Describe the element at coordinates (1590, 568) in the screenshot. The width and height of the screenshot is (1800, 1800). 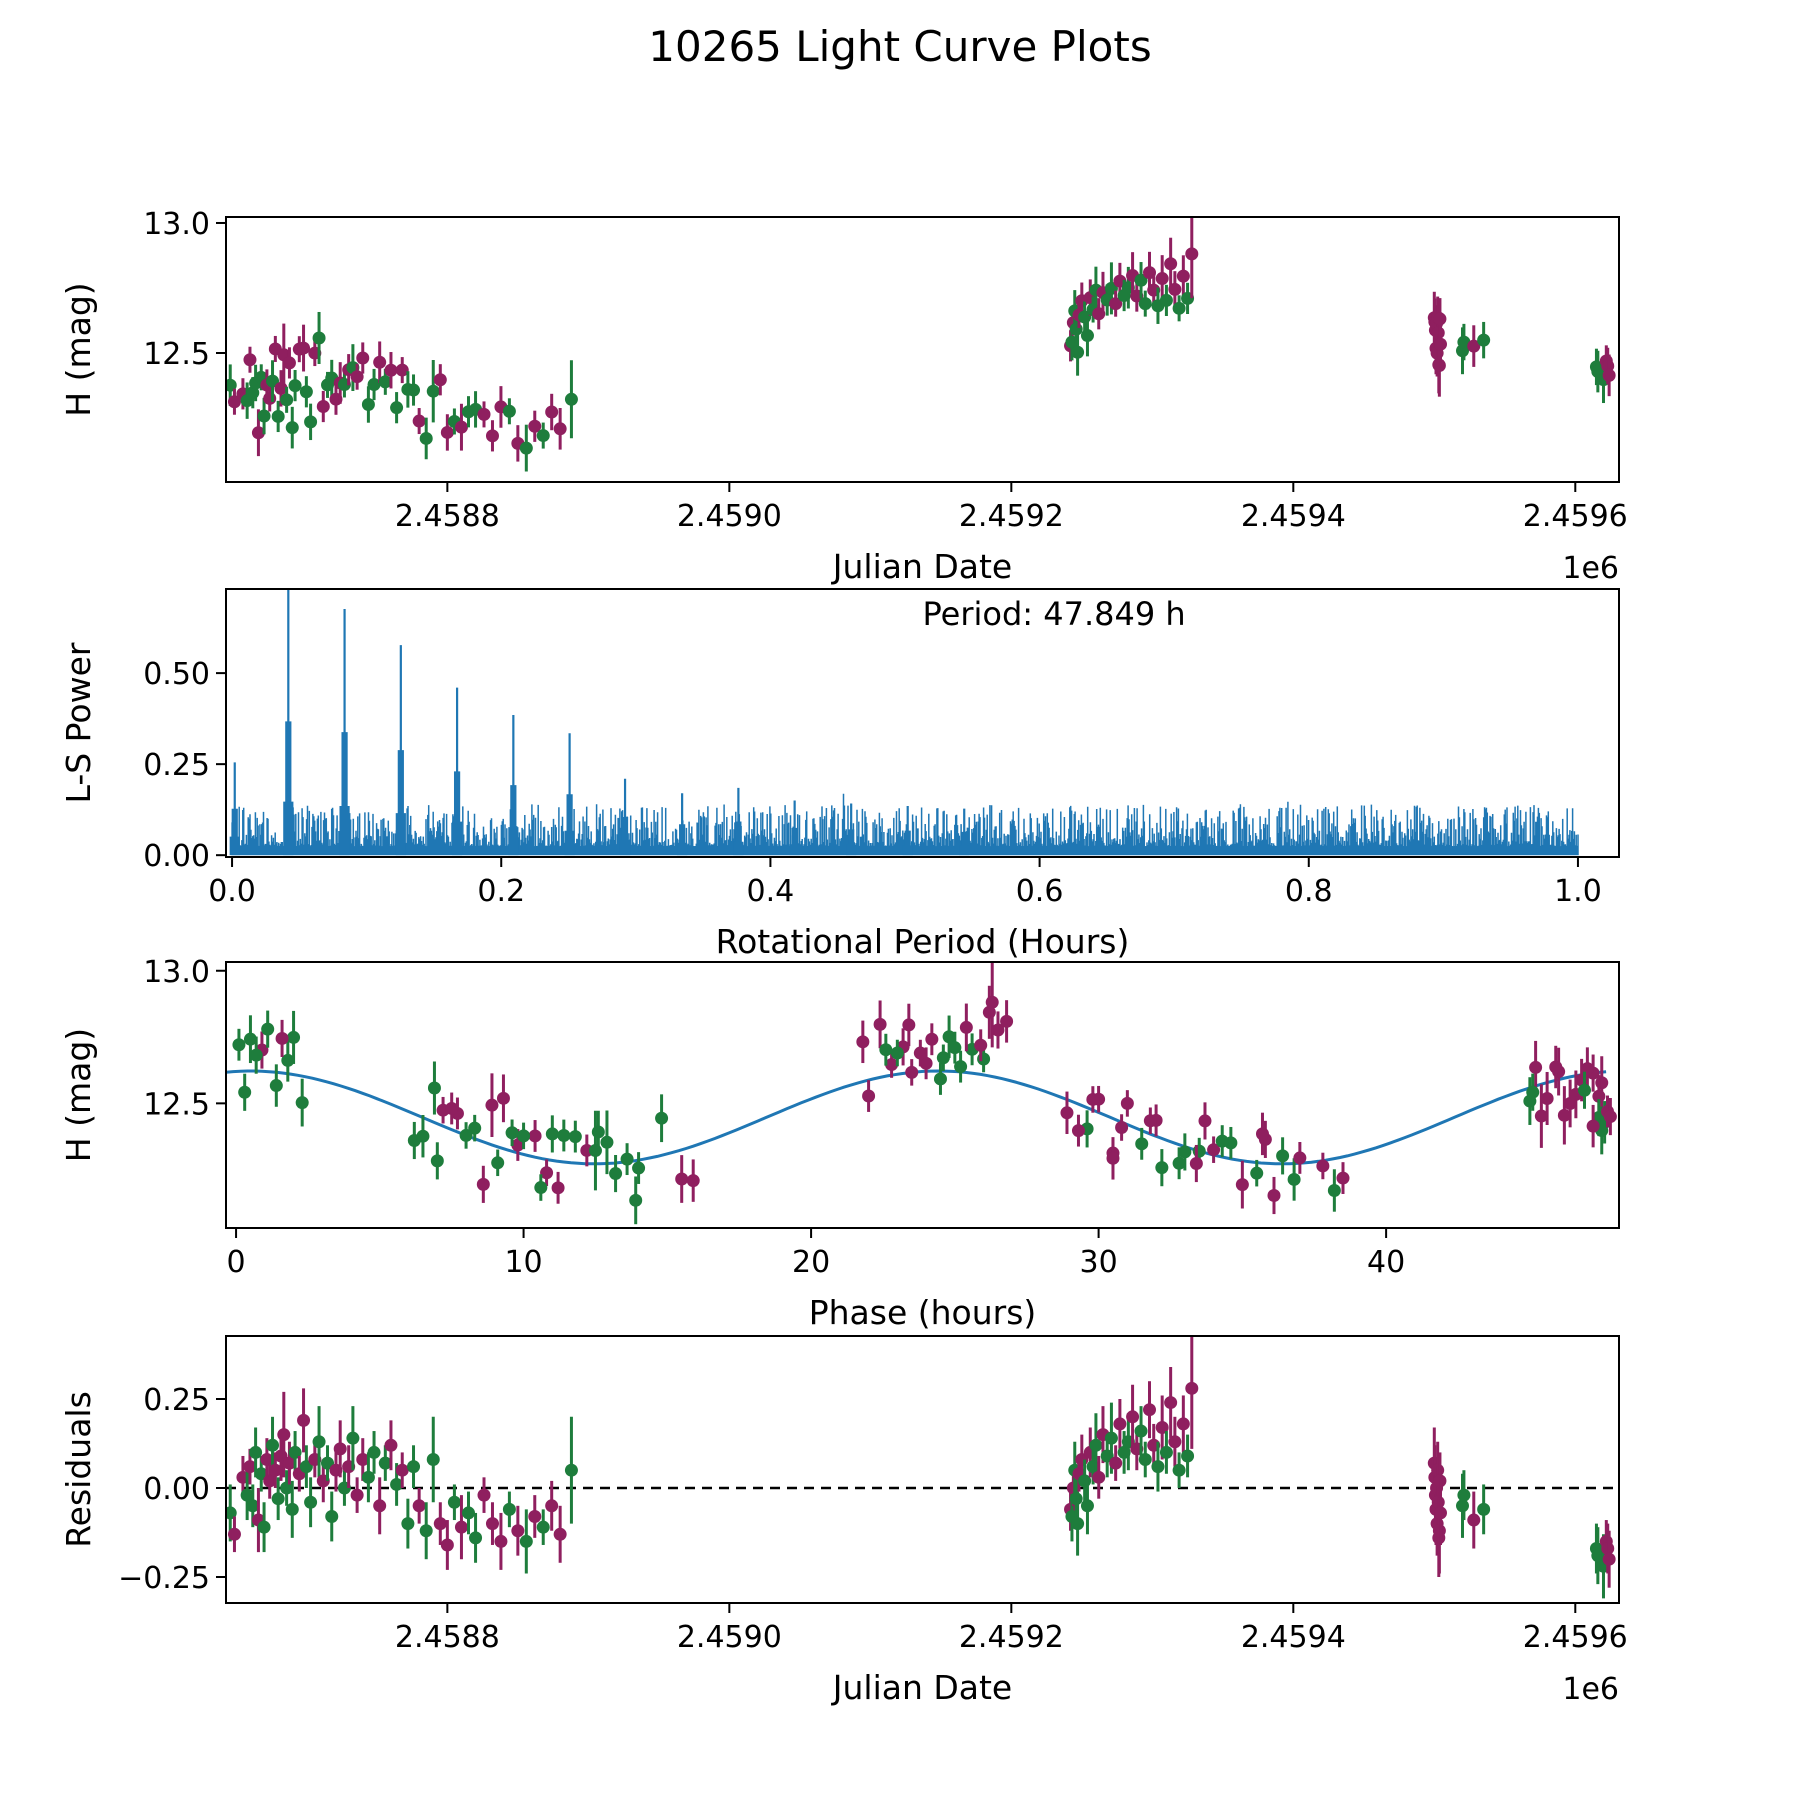
I see `jd-x-axis-offset-text: 1e6` at that location.